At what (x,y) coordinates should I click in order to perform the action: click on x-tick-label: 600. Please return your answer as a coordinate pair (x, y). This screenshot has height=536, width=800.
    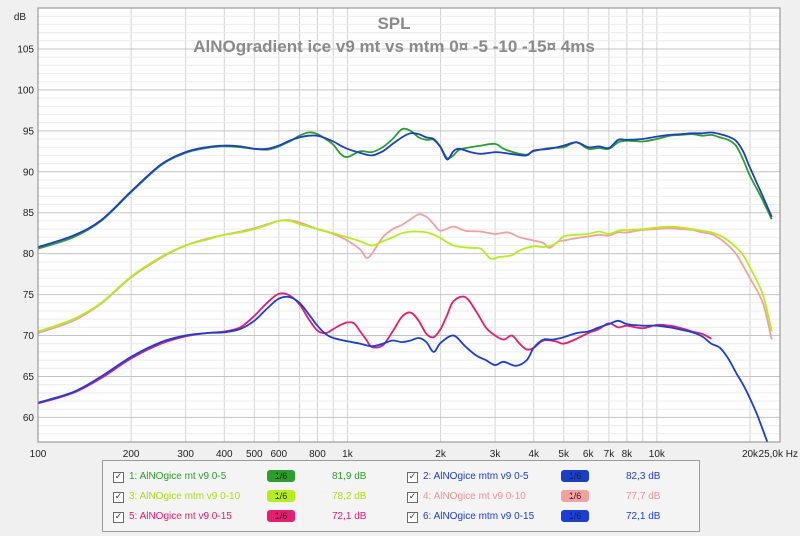
    Looking at the image, I should click on (278, 454).